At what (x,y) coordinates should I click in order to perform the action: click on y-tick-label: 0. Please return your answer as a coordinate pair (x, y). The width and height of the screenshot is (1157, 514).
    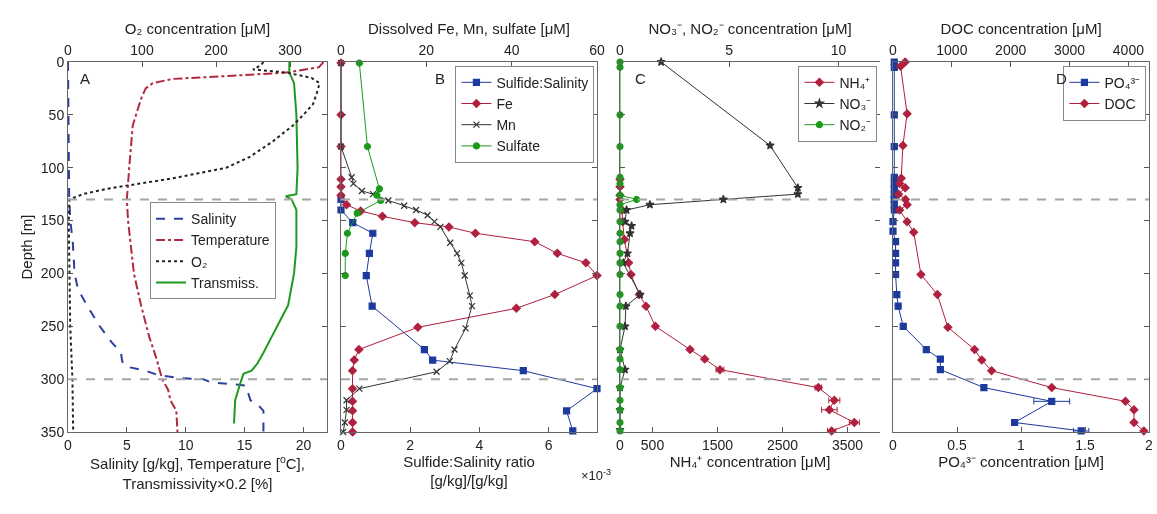
    Looking at the image, I should click on (60, 61).